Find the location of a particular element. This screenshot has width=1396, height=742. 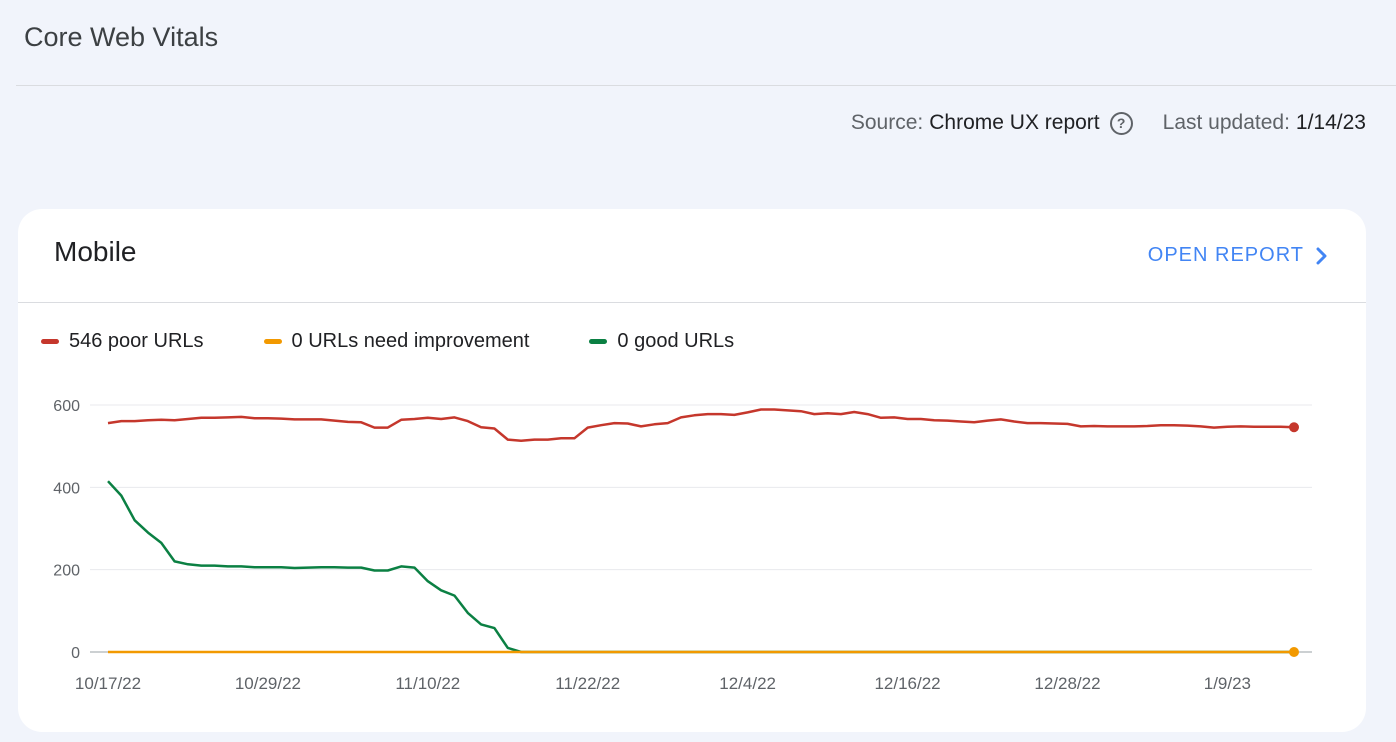

legend-swatch-need-improvement is located at coordinates (272, 341).